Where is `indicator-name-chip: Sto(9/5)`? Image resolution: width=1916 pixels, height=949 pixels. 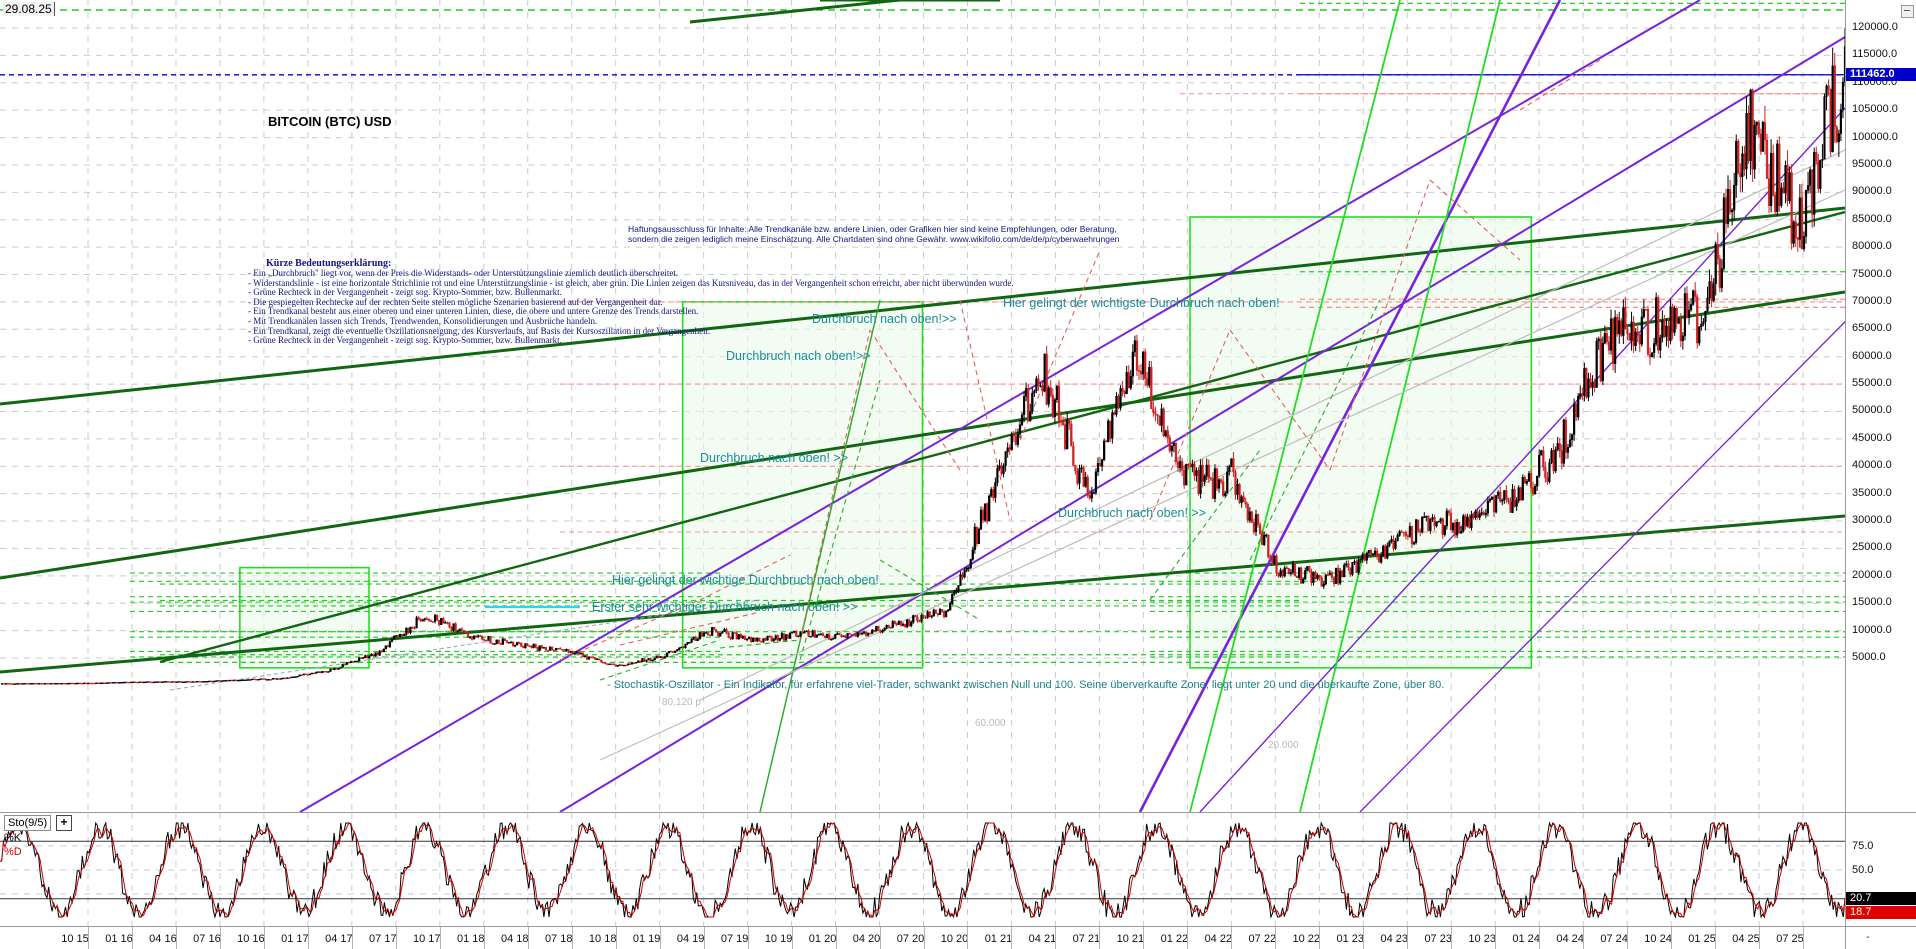
indicator-name-chip: Sto(9/5) is located at coordinates (28, 823).